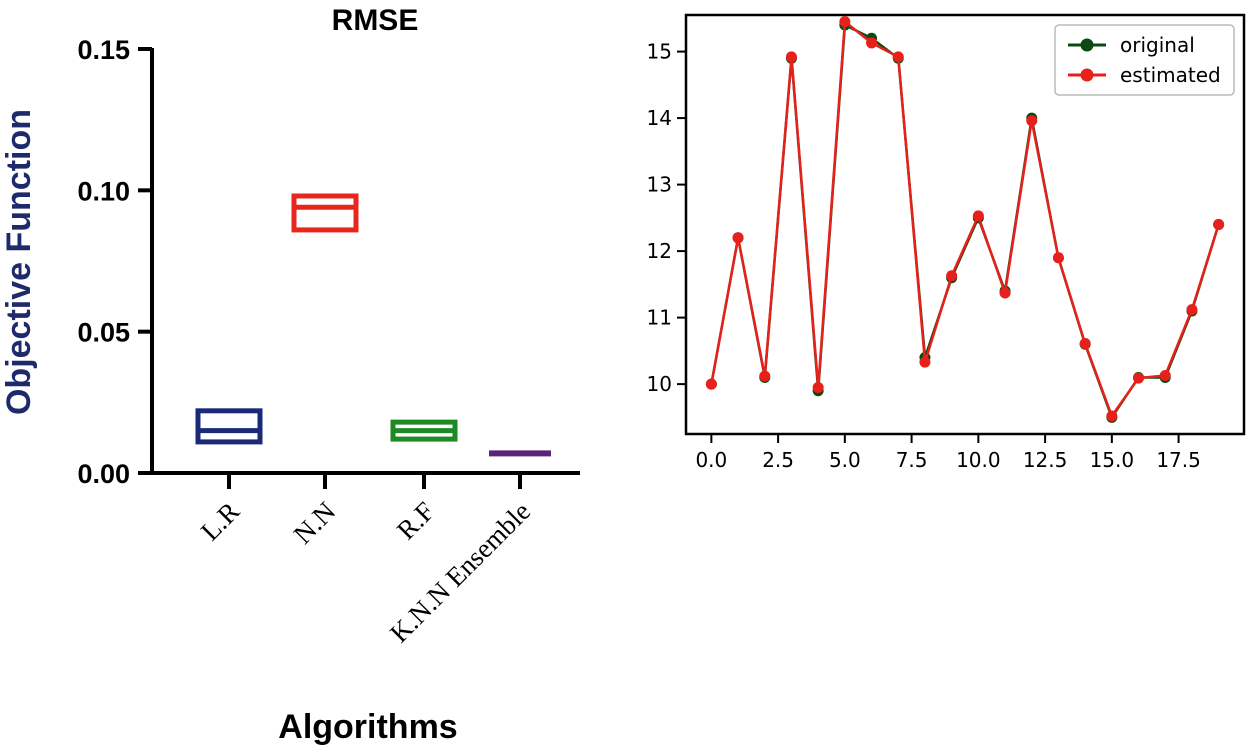  I want to click on legend: original estimated, so click(1144, 60).